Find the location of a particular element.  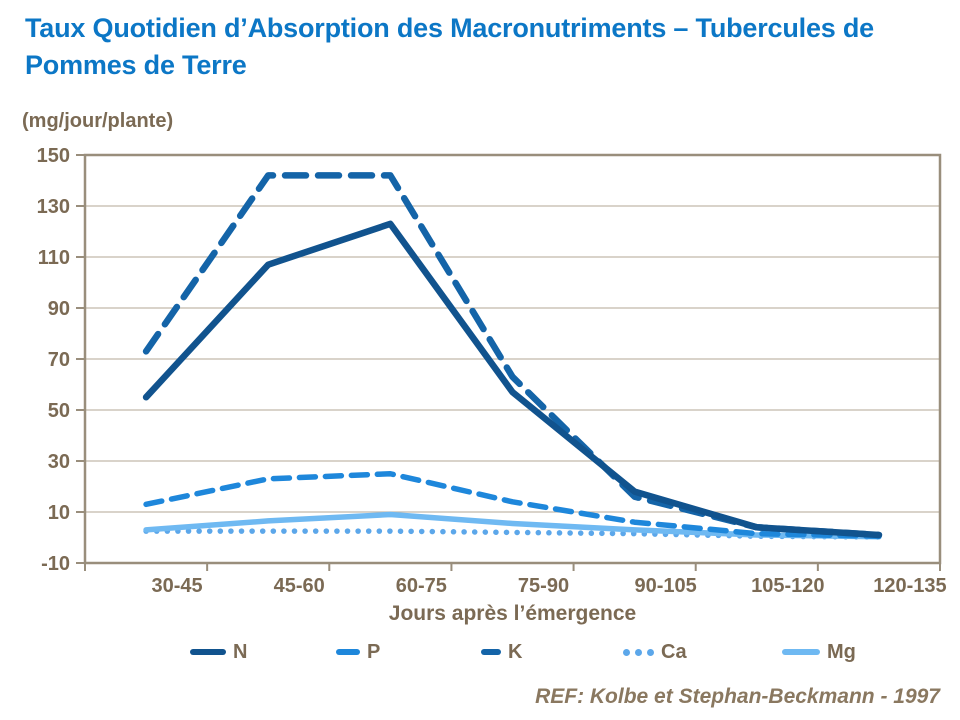

x-axis-label: 60-75 is located at coordinates (421, 586).